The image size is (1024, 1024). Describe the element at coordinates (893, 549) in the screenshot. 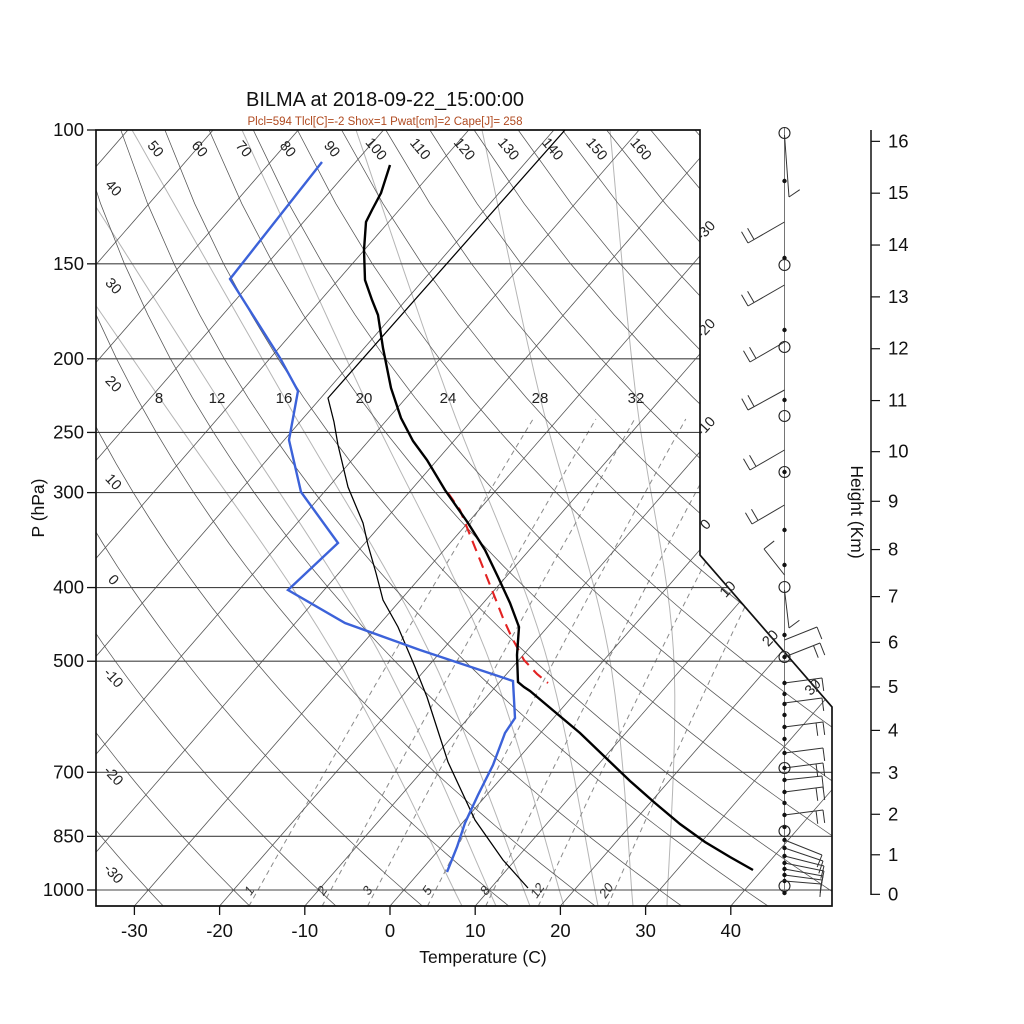

I see `height-axis-tick-label: 8` at that location.